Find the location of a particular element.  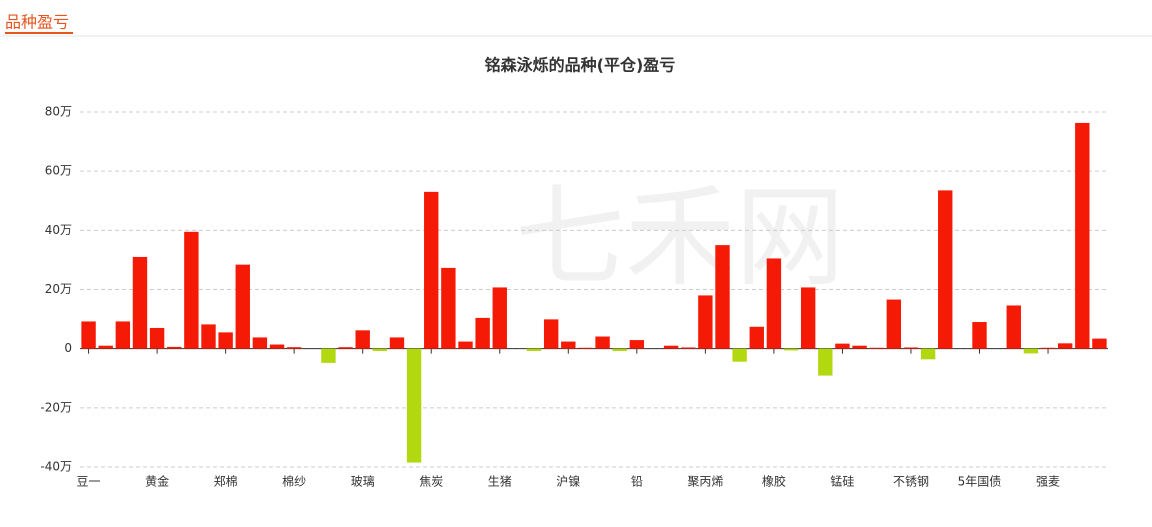

x-tick-label: 黄金 is located at coordinates (157, 481).